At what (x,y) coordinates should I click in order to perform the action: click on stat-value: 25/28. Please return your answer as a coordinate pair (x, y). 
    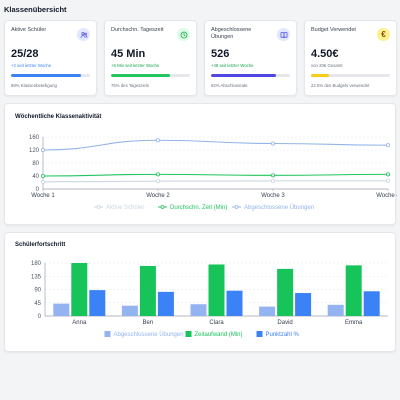
    Looking at the image, I should click on (25, 54).